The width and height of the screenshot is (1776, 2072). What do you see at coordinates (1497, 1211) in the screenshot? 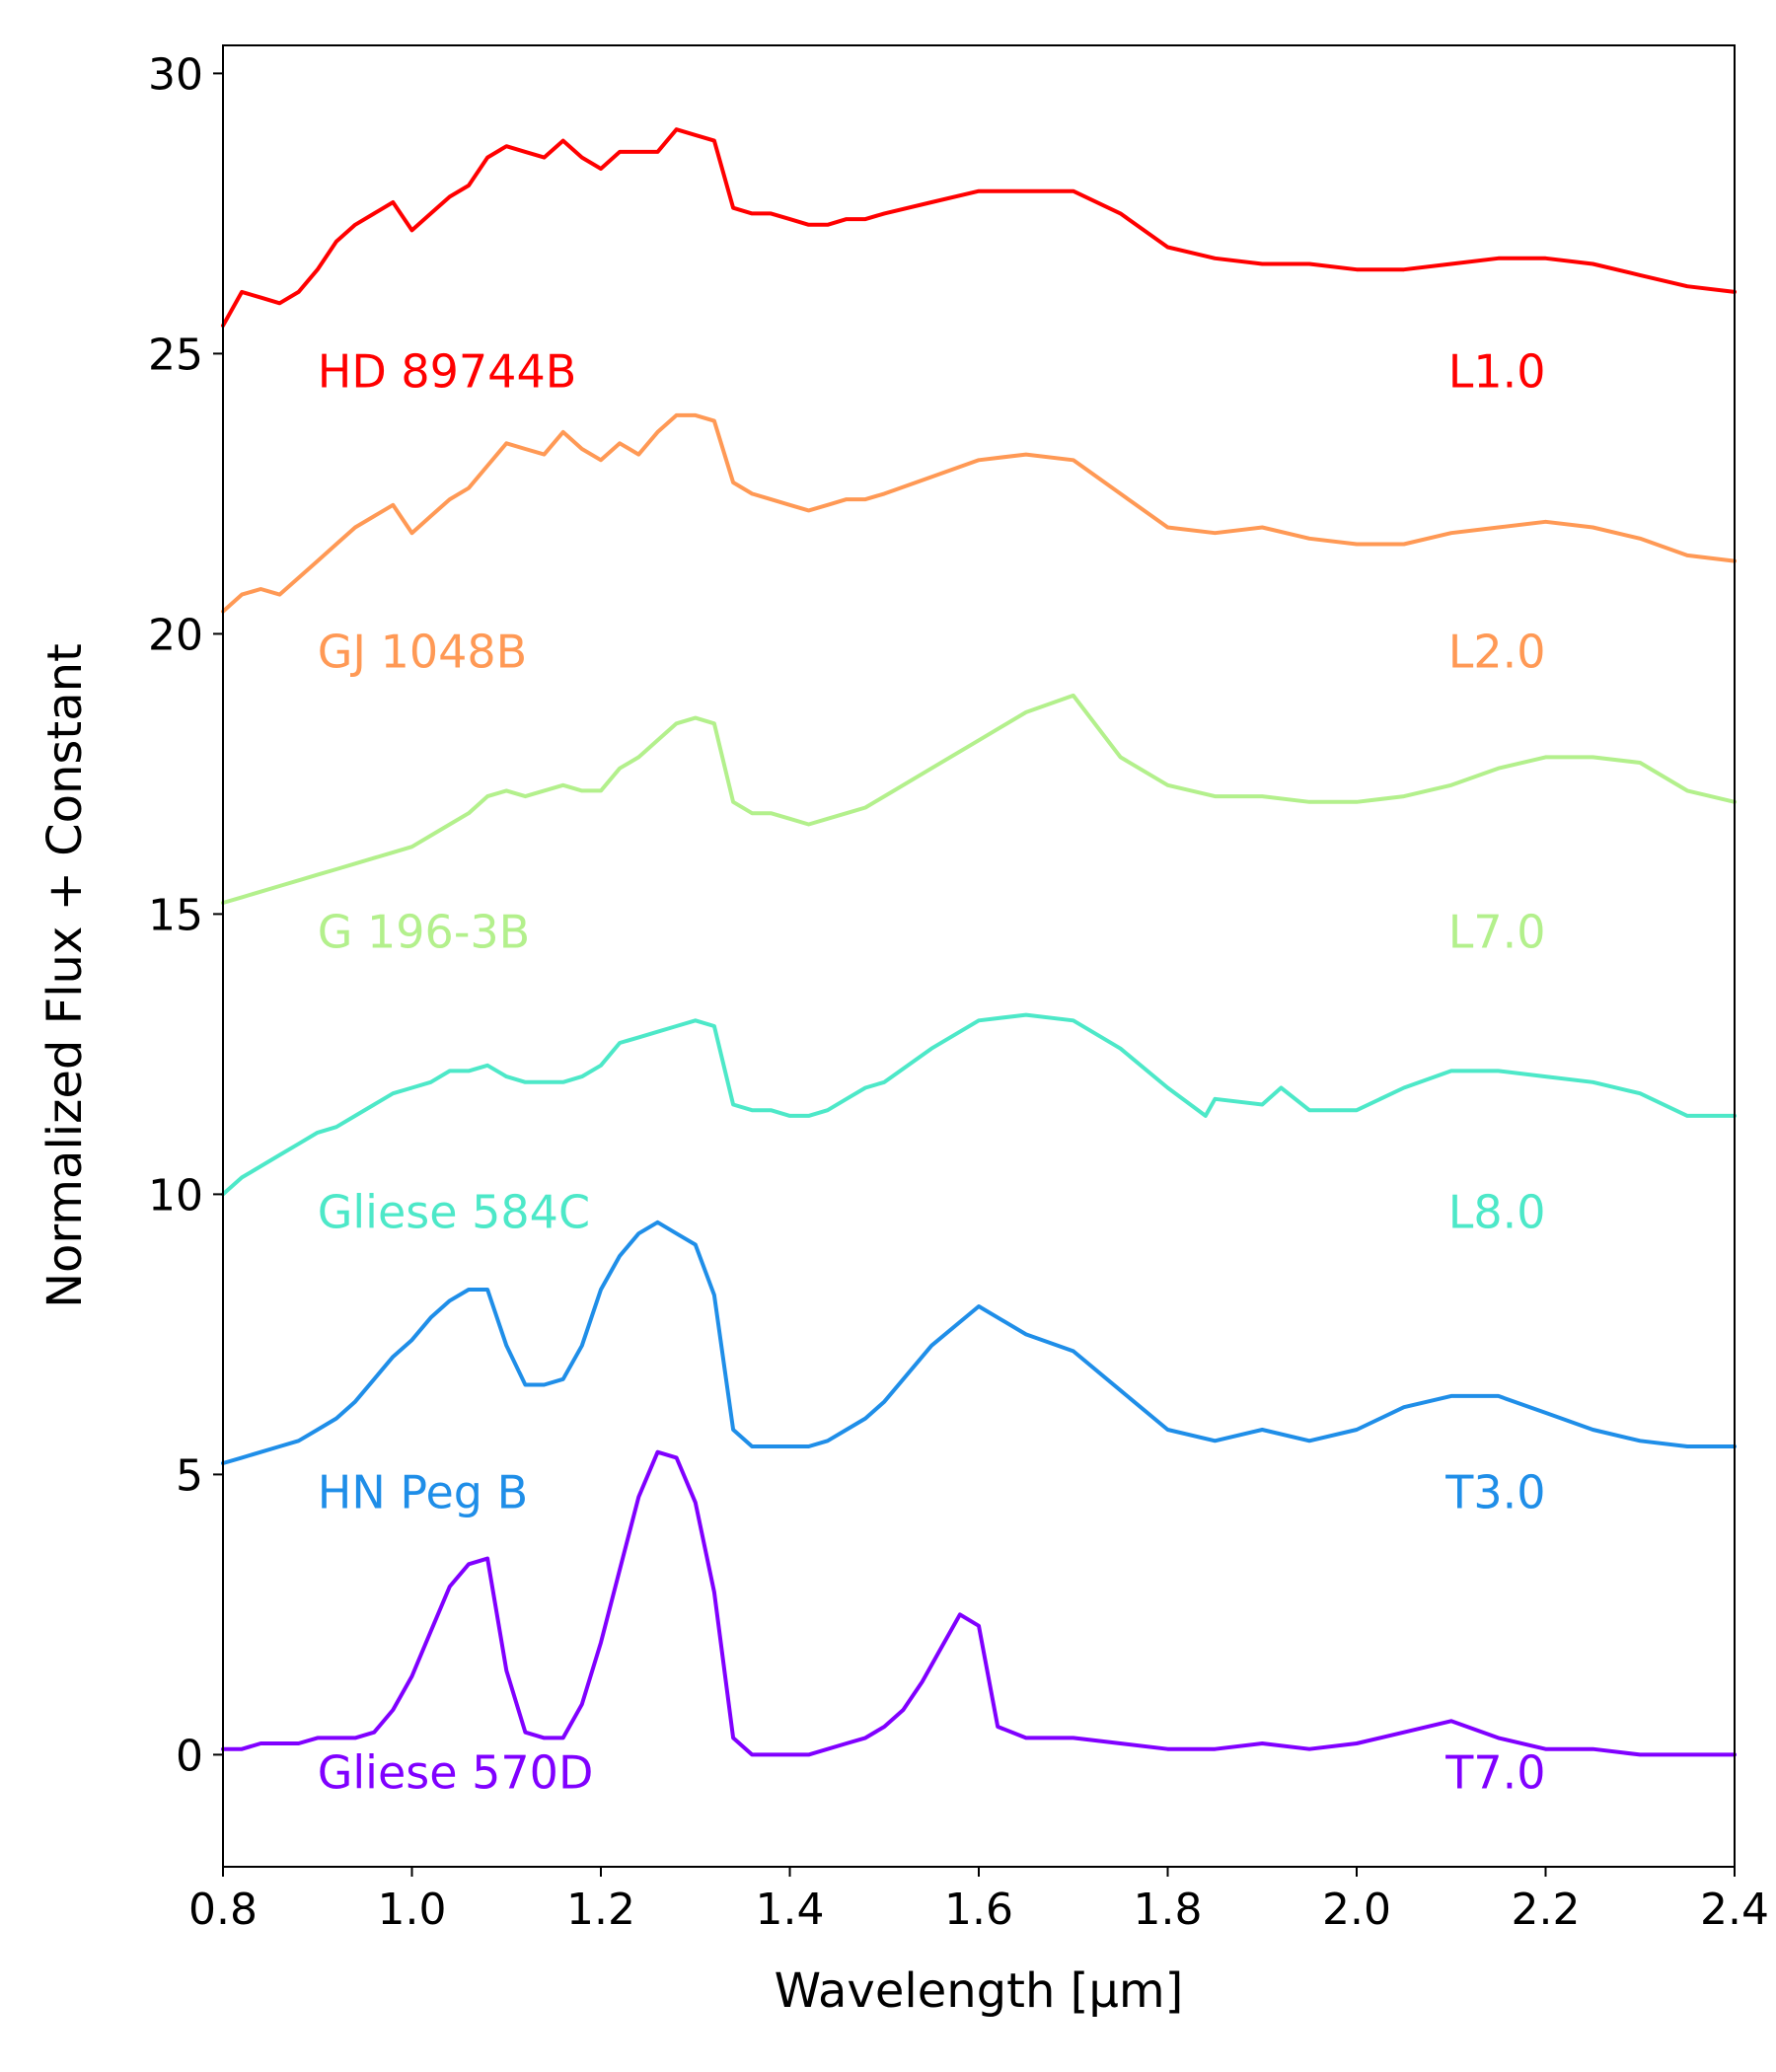
I see `spectral-type-label: L8.0` at bounding box center [1497, 1211].